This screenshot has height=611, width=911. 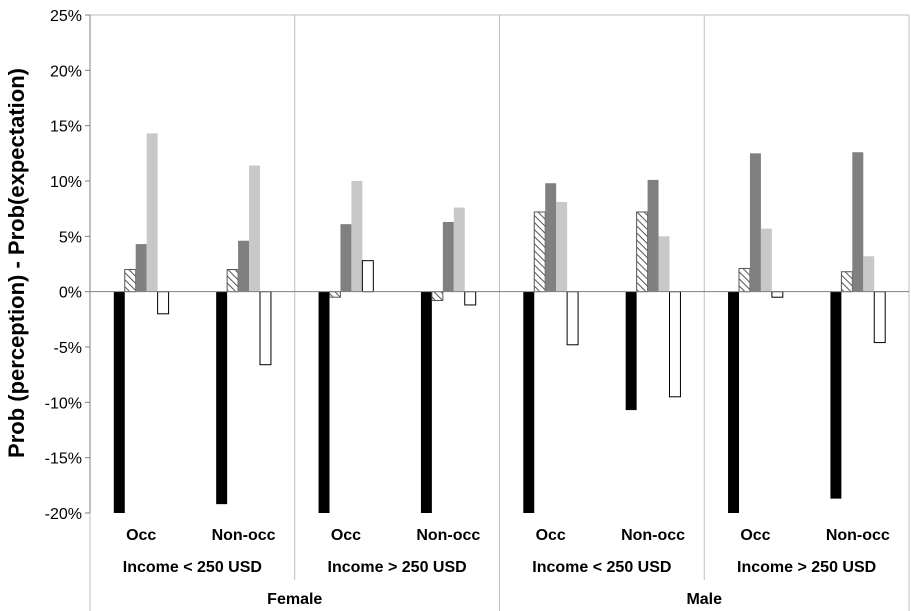 I want to click on y-tick-label: 10%, so click(x=66, y=182).